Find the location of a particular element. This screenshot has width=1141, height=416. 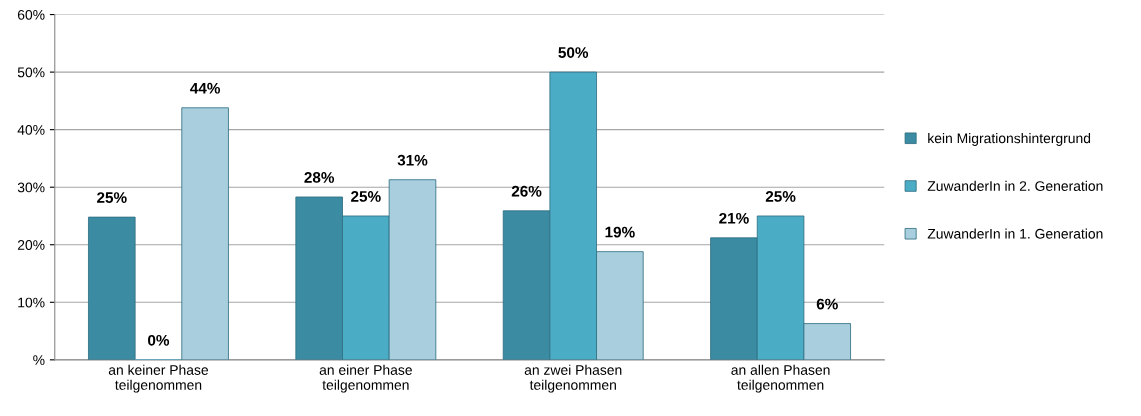

legend-label: ZuwanderIn in 1. Generation is located at coordinates (1015, 233).